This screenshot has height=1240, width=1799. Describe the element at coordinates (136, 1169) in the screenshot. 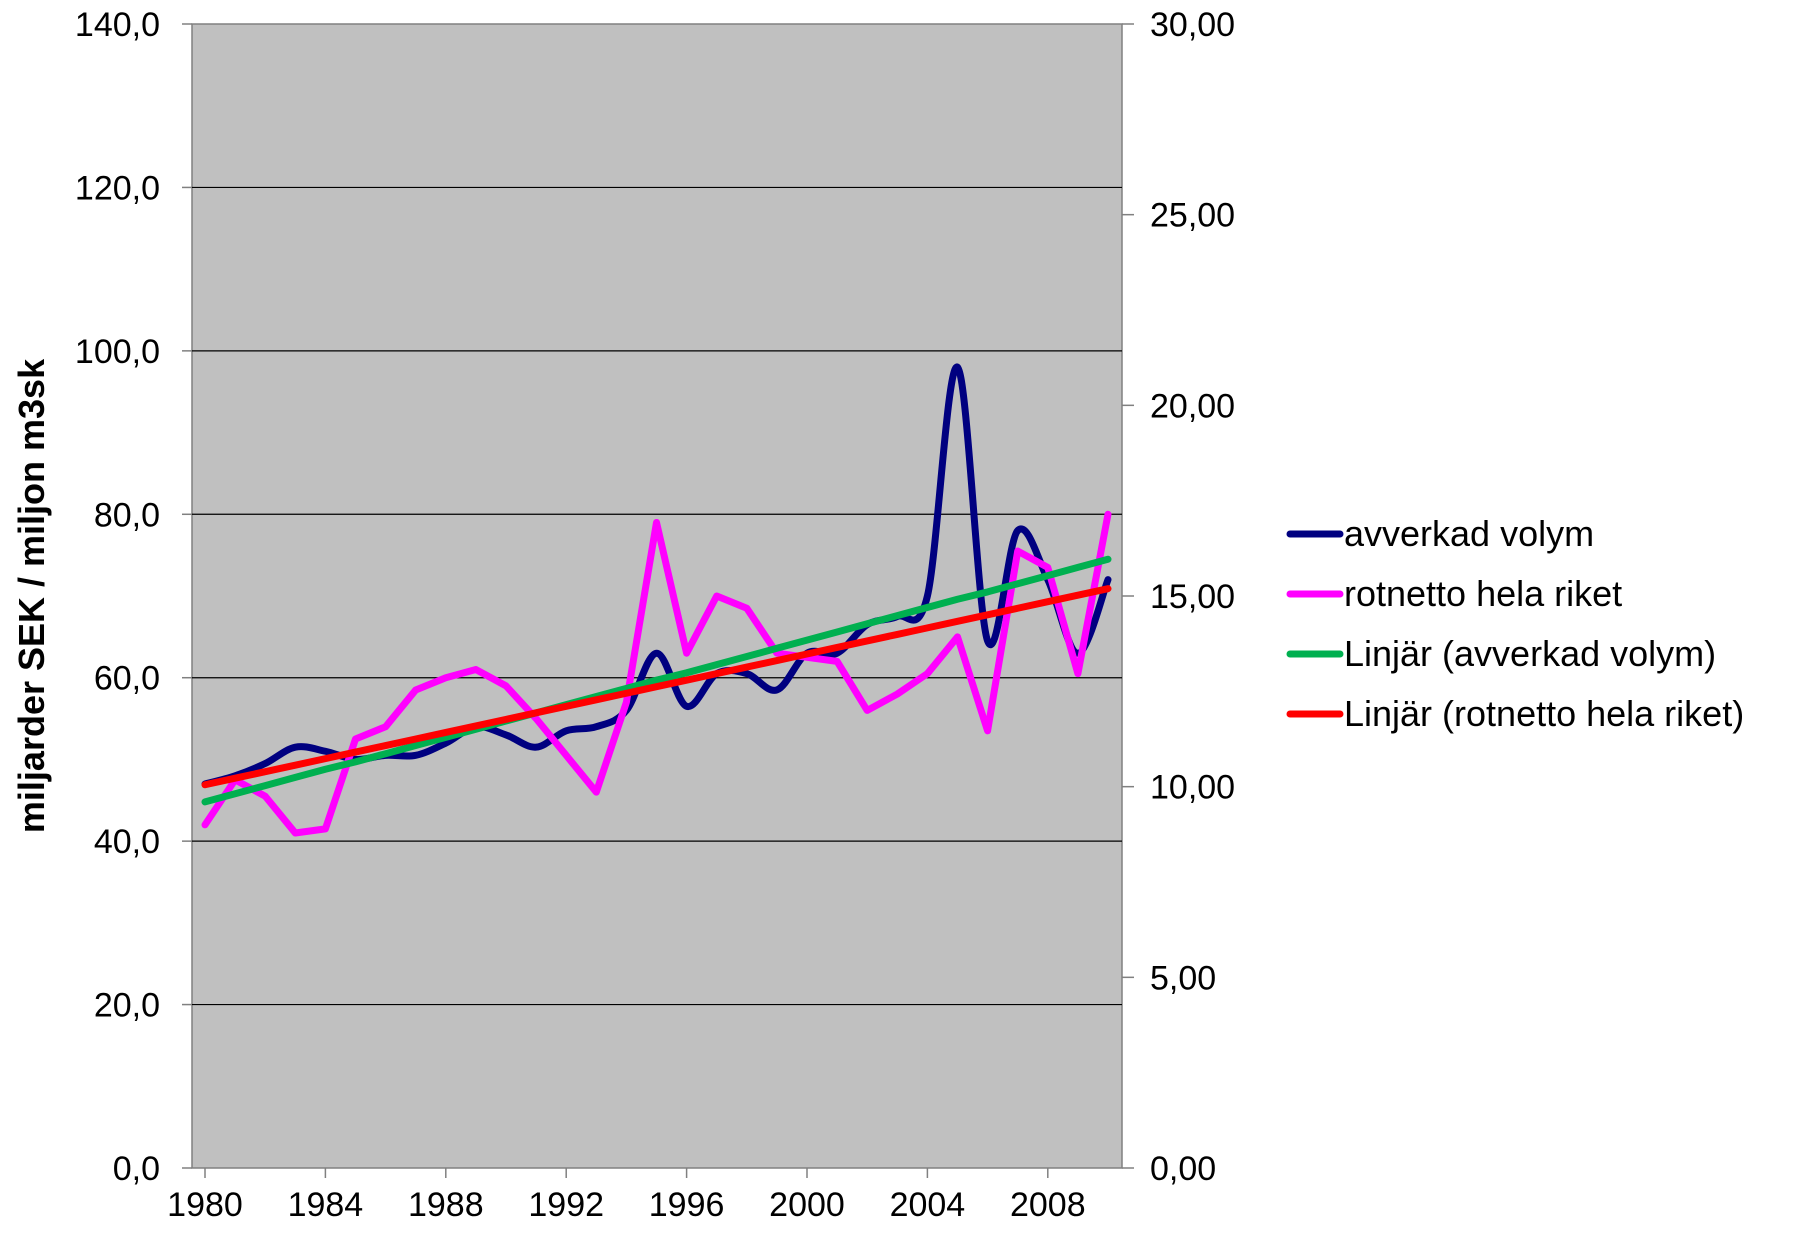

I see `y-tick-label: 0,0` at that location.